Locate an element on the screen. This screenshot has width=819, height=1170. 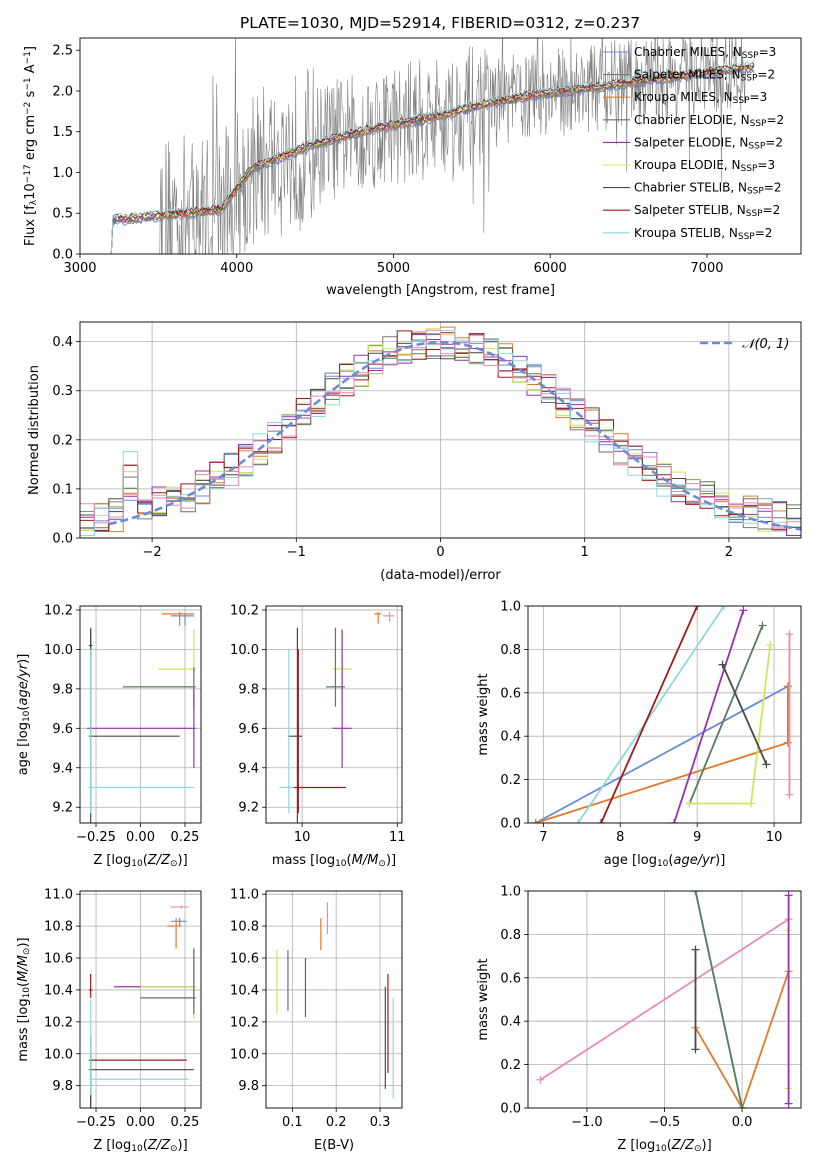
axis-label-part: Salpeter MILES, N is located at coordinates (687, 75).